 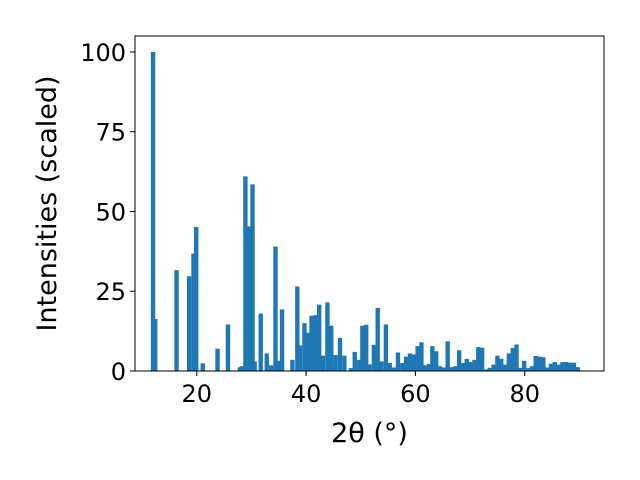 I want to click on y-tick-label: 0, so click(x=118, y=372).